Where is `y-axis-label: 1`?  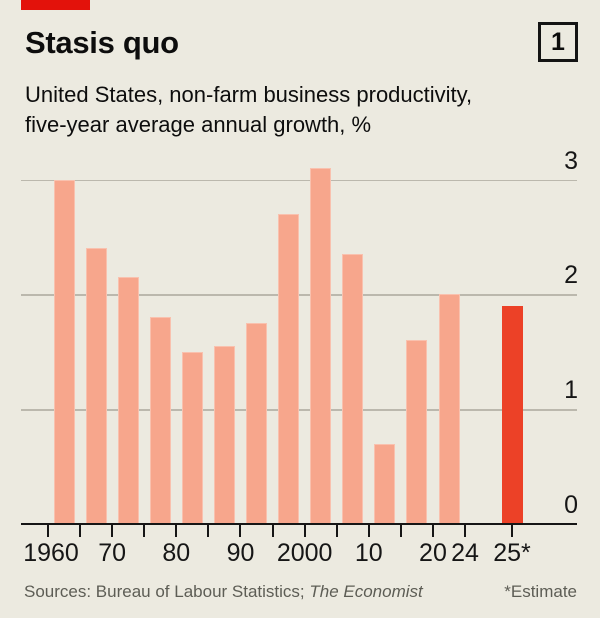
y-axis-label: 1 is located at coordinates (571, 390).